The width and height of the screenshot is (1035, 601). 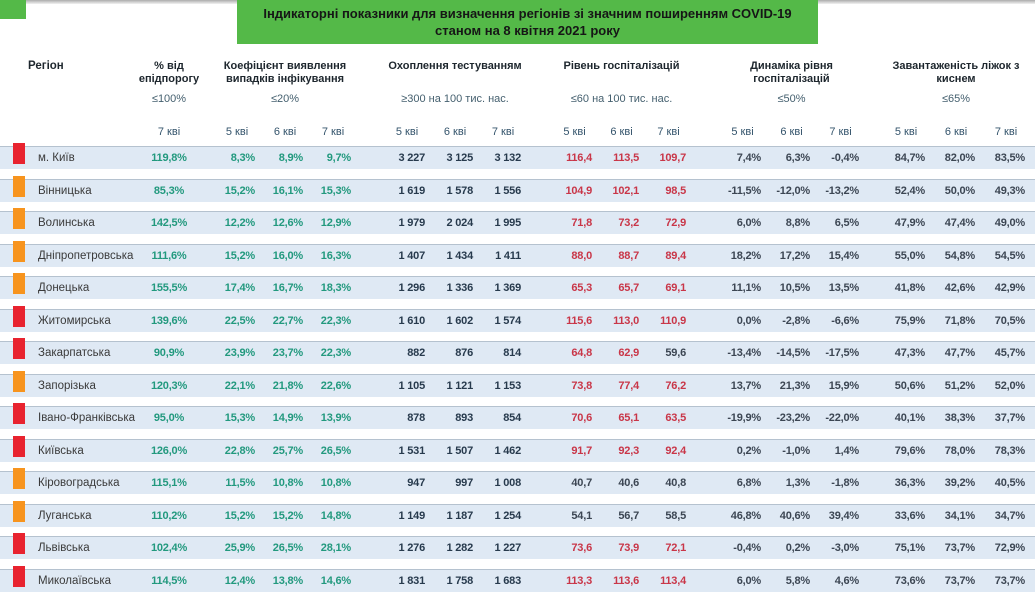 I want to click on column-header-region: Регіон, so click(x=46, y=66).